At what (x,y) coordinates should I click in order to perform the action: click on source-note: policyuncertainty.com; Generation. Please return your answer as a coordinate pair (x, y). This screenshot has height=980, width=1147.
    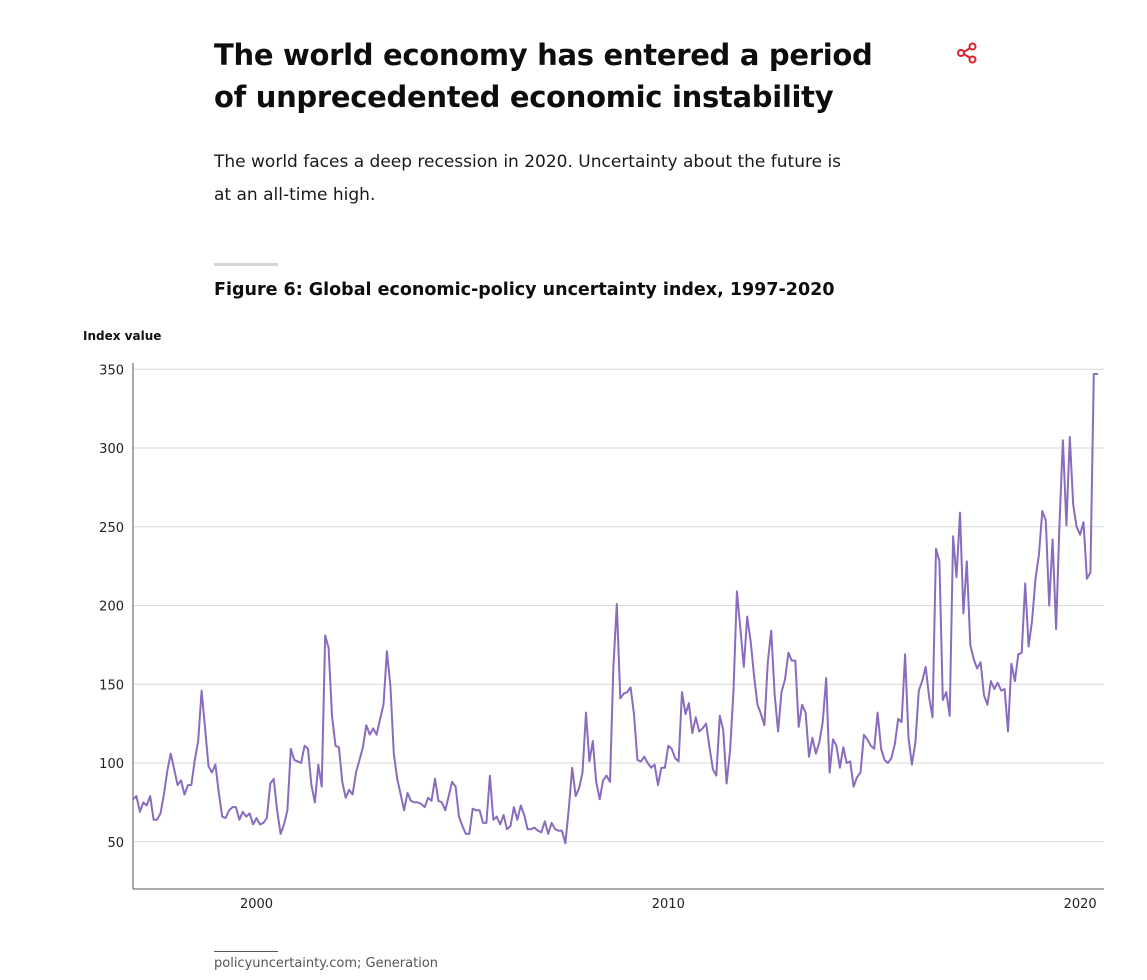
    Looking at the image, I should click on (326, 963).